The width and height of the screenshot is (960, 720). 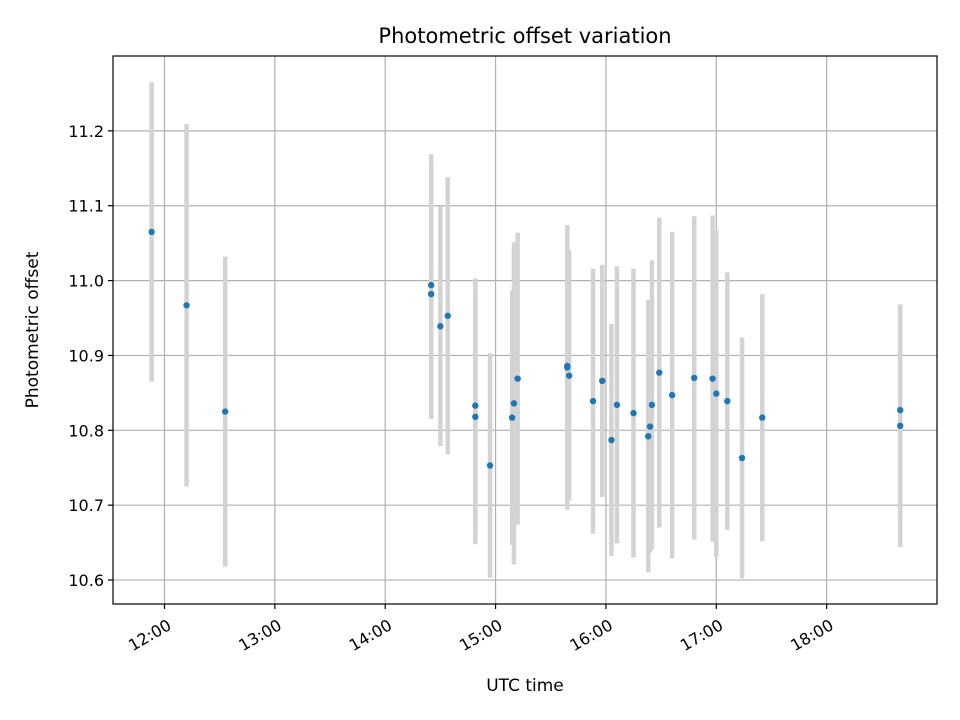 What do you see at coordinates (525, 686) in the screenshot?
I see `x-axis-label: UTC time` at bounding box center [525, 686].